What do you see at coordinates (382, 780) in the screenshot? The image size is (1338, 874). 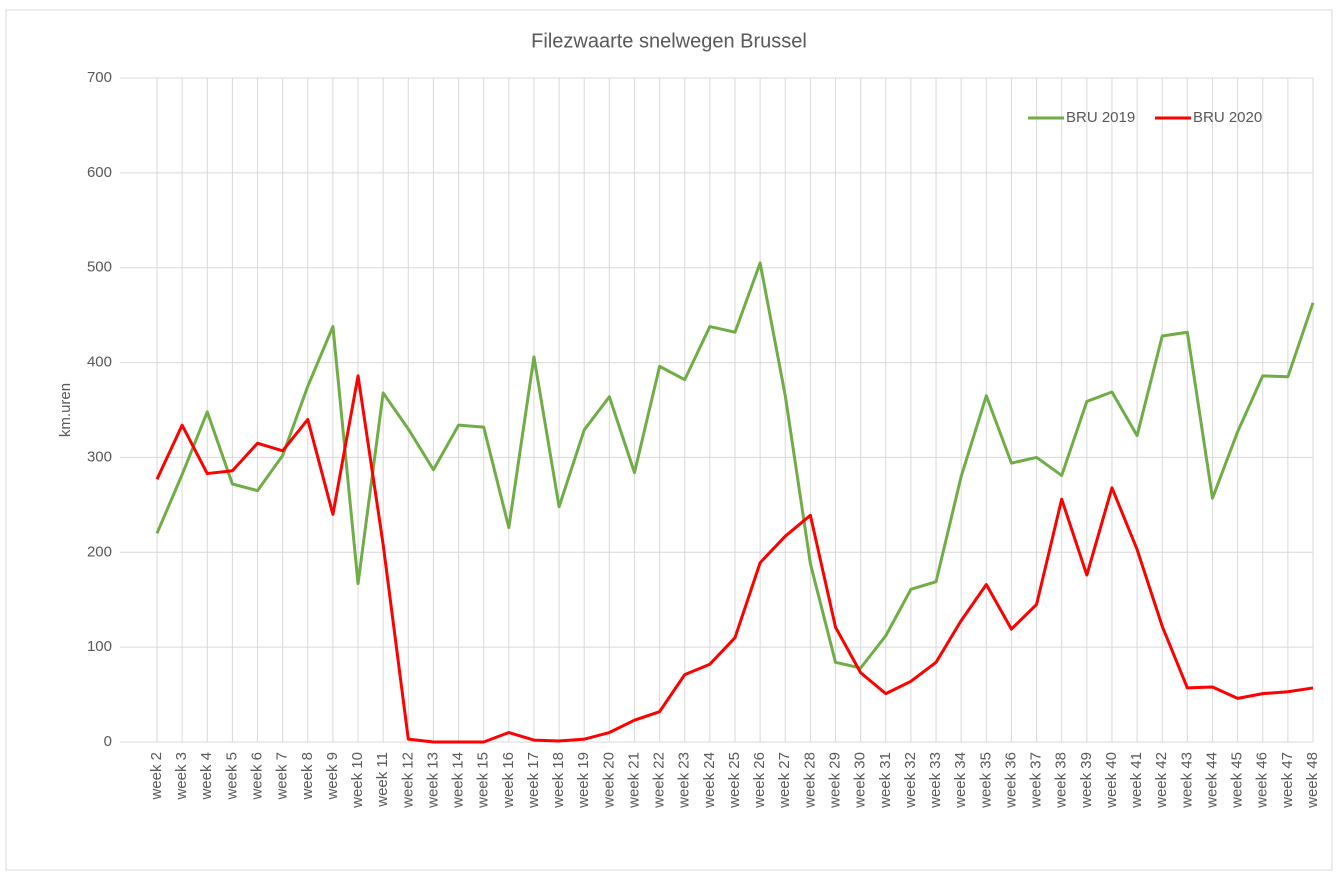 I see `x-tick-label: week 11` at bounding box center [382, 780].